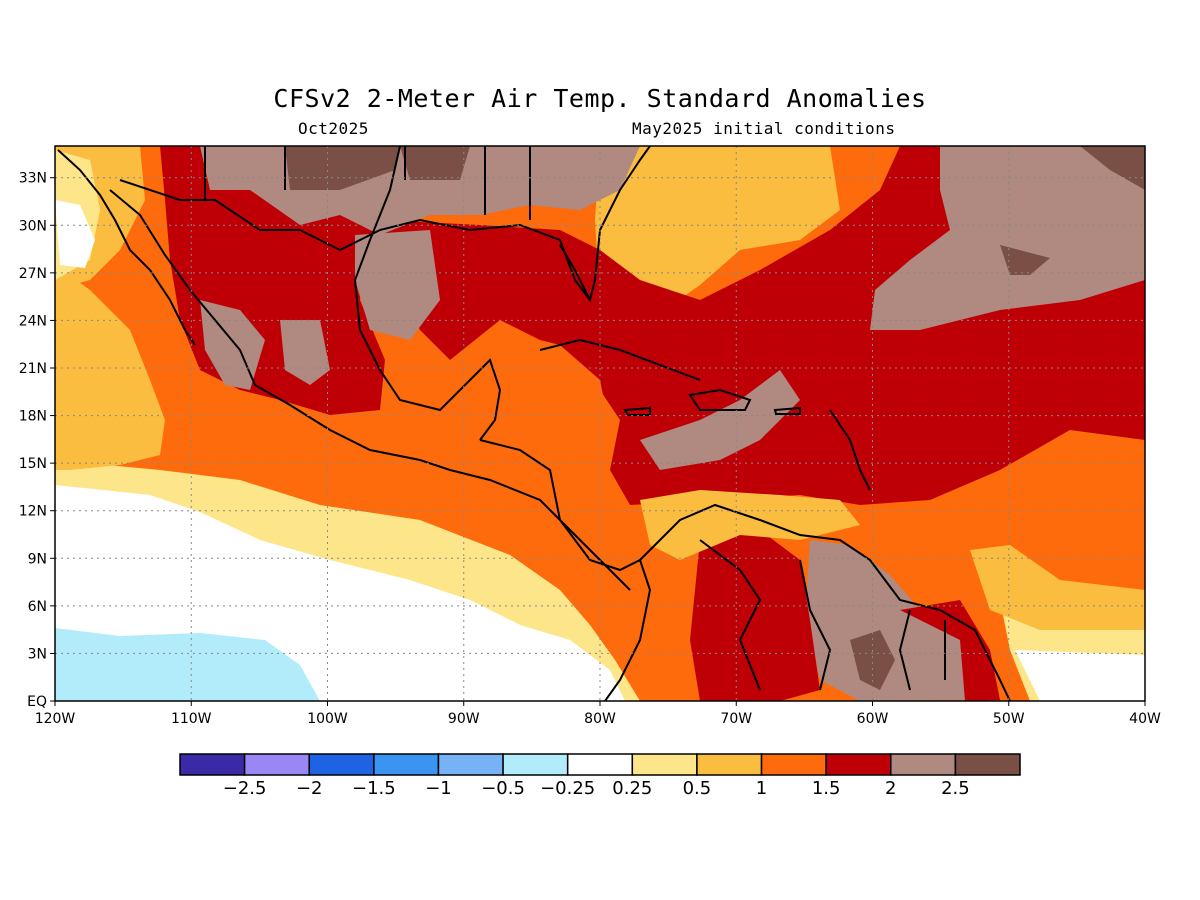  I want to click on lat-tick-label: EQ, so click(37, 702).